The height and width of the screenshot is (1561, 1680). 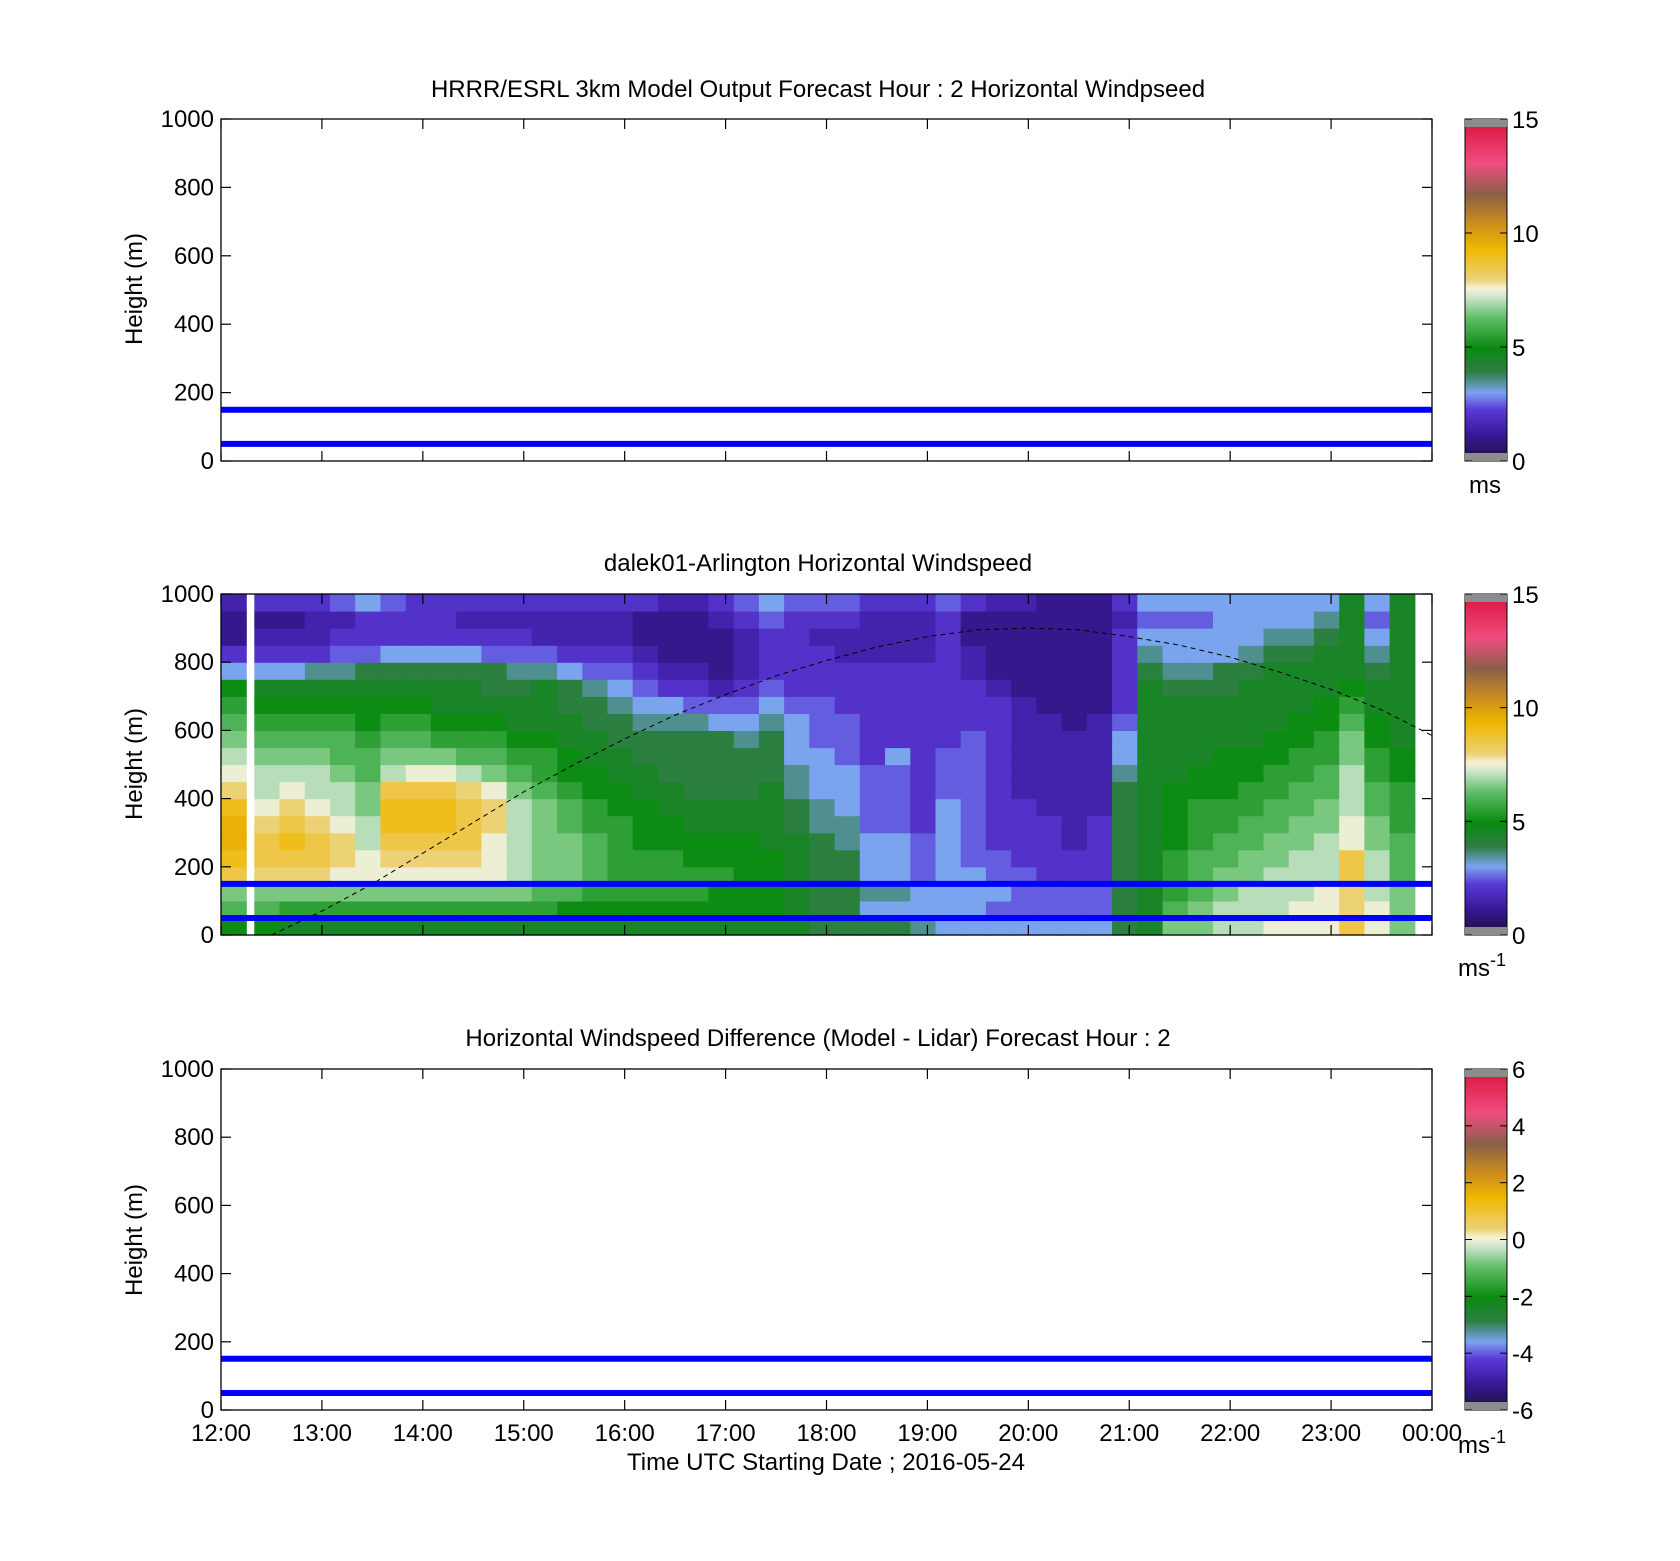 What do you see at coordinates (826, 1462) in the screenshot?
I see `time-axis-label: Time UTC Starting Date ; 2016-05-24` at bounding box center [826, 1462].